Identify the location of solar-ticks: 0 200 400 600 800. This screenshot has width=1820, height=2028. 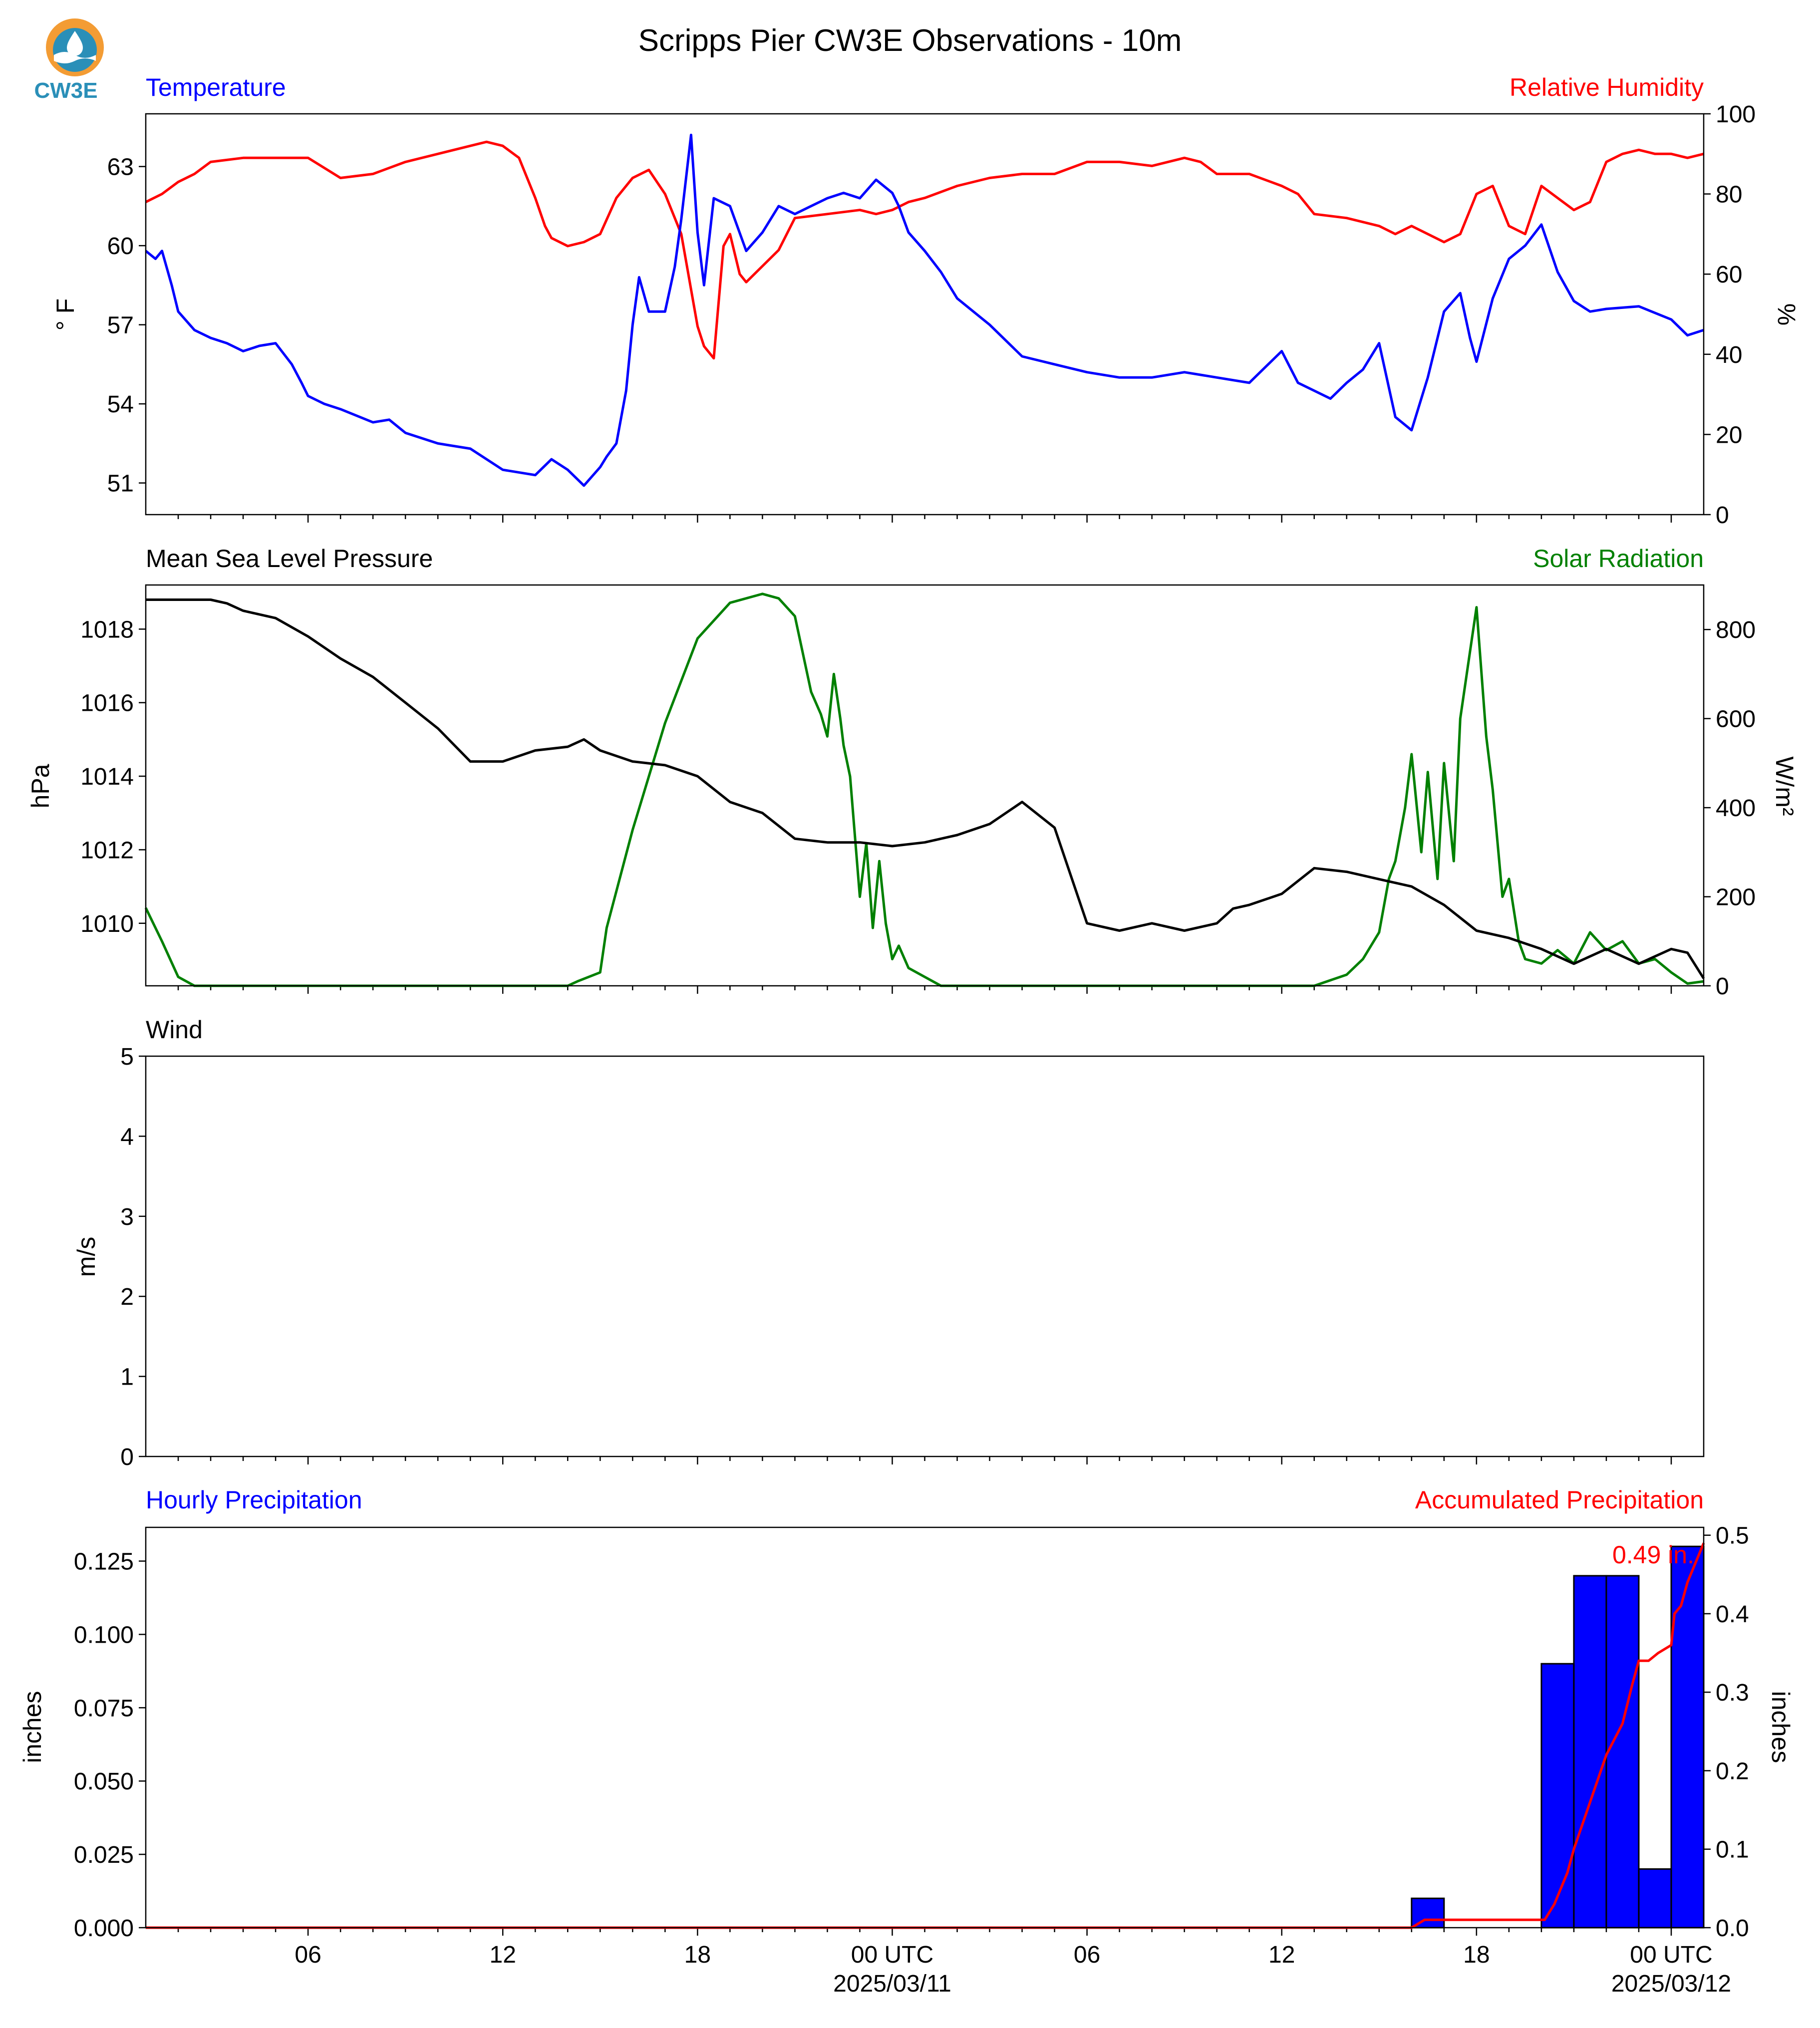
(1730, 808).